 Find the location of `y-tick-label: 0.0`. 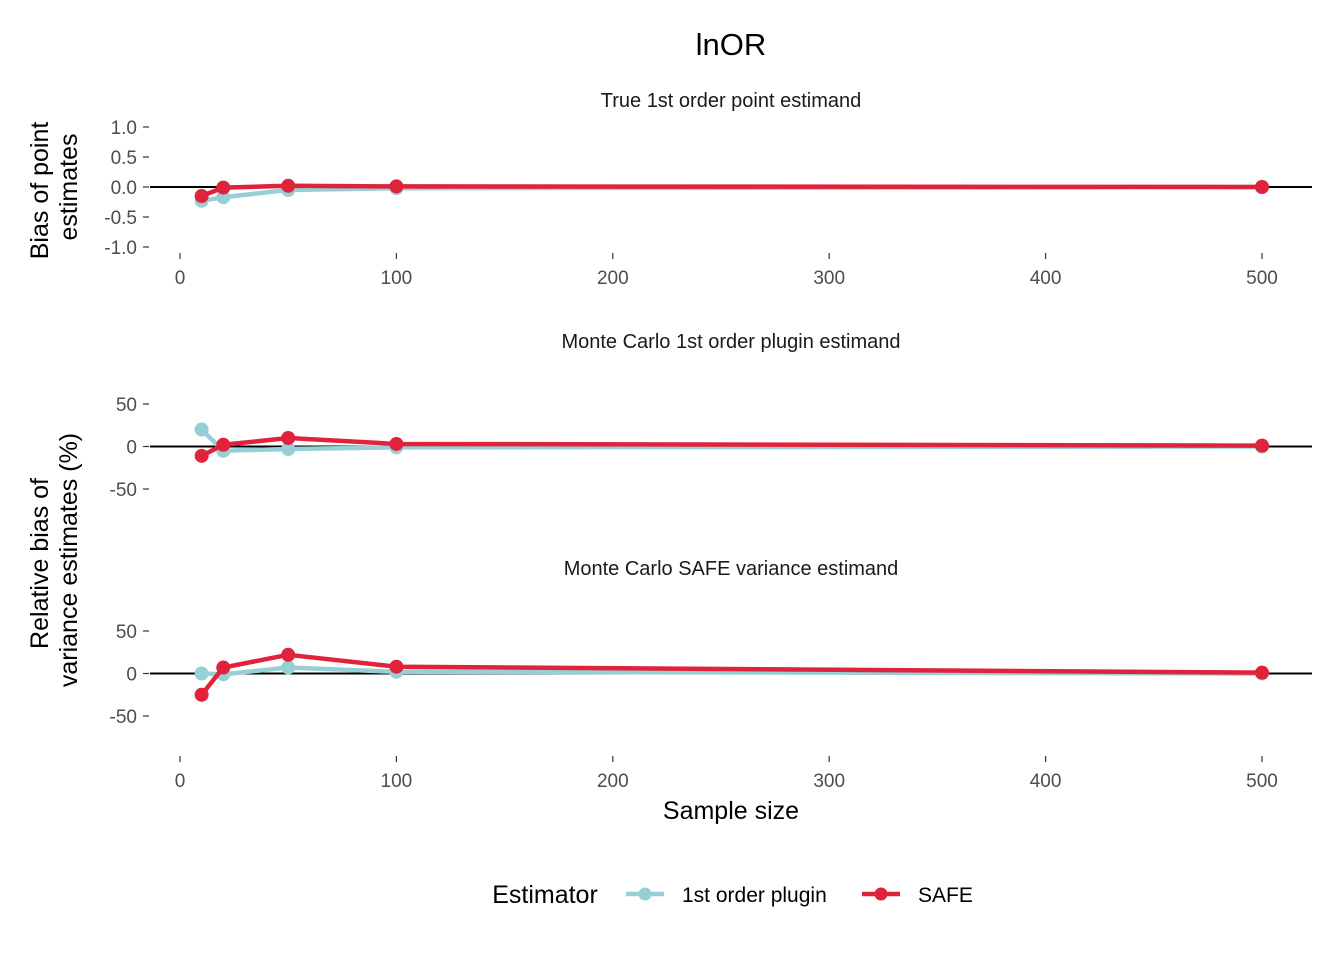

y-tick-label: 0.0 is located at coordinates (124, 188).